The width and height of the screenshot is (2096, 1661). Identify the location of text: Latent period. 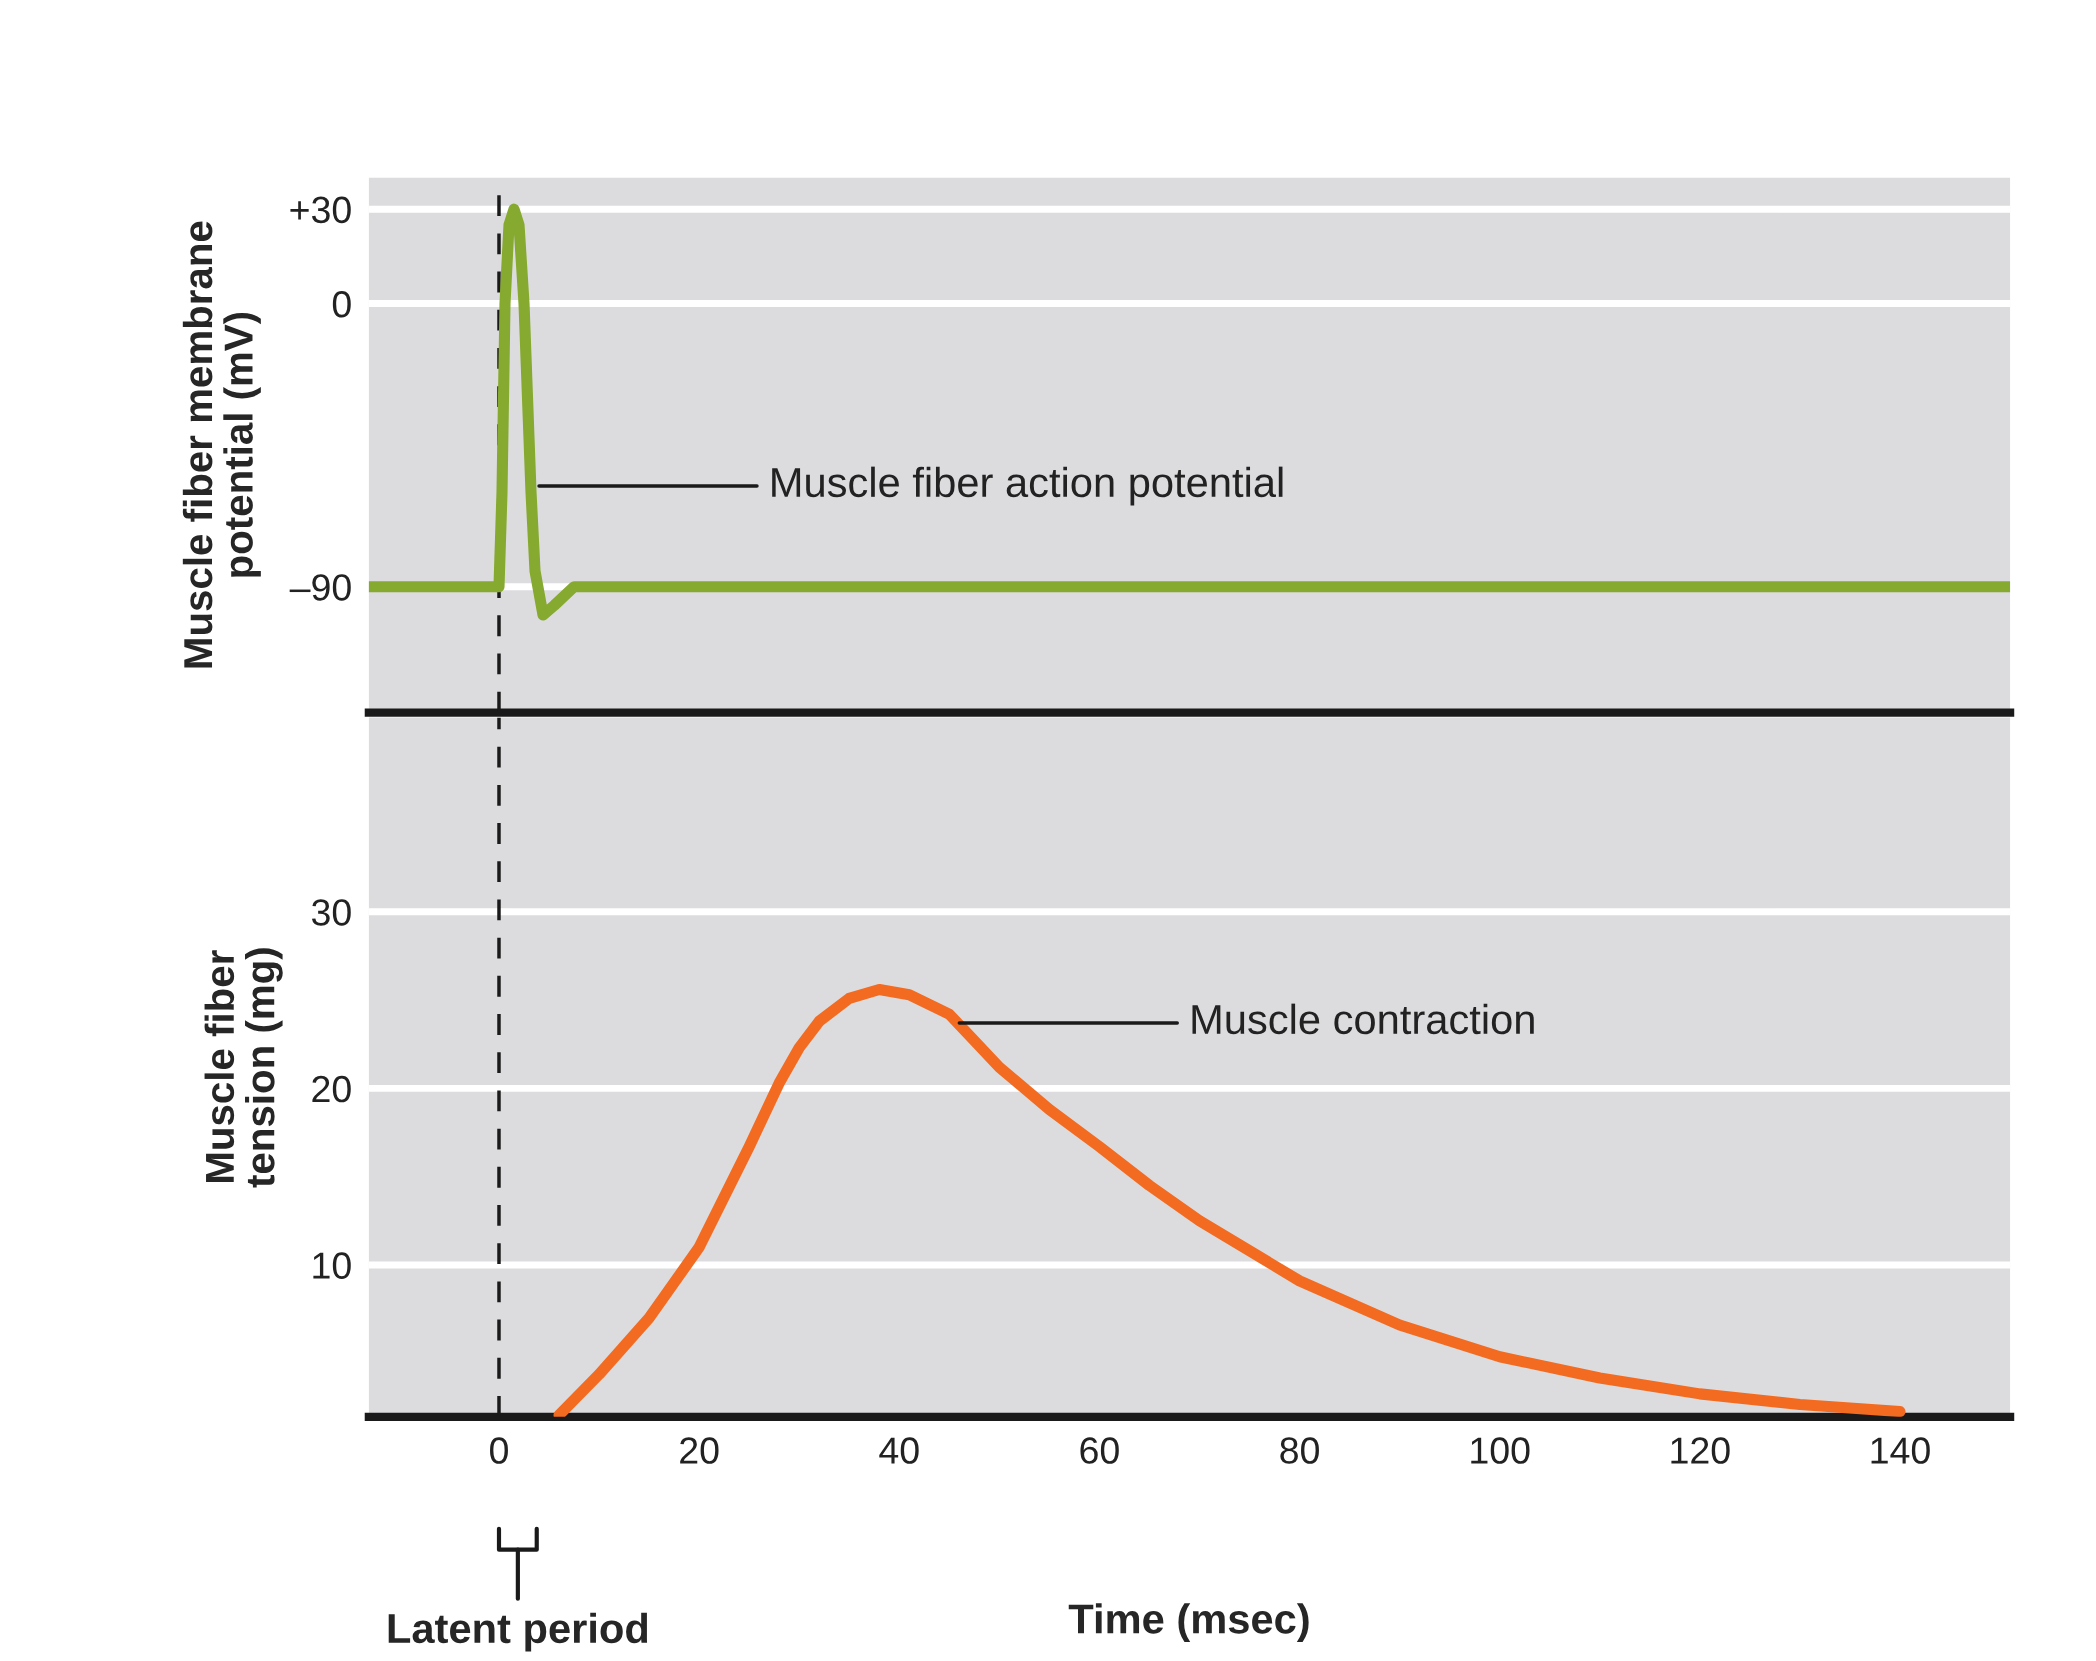
(518, 1632).